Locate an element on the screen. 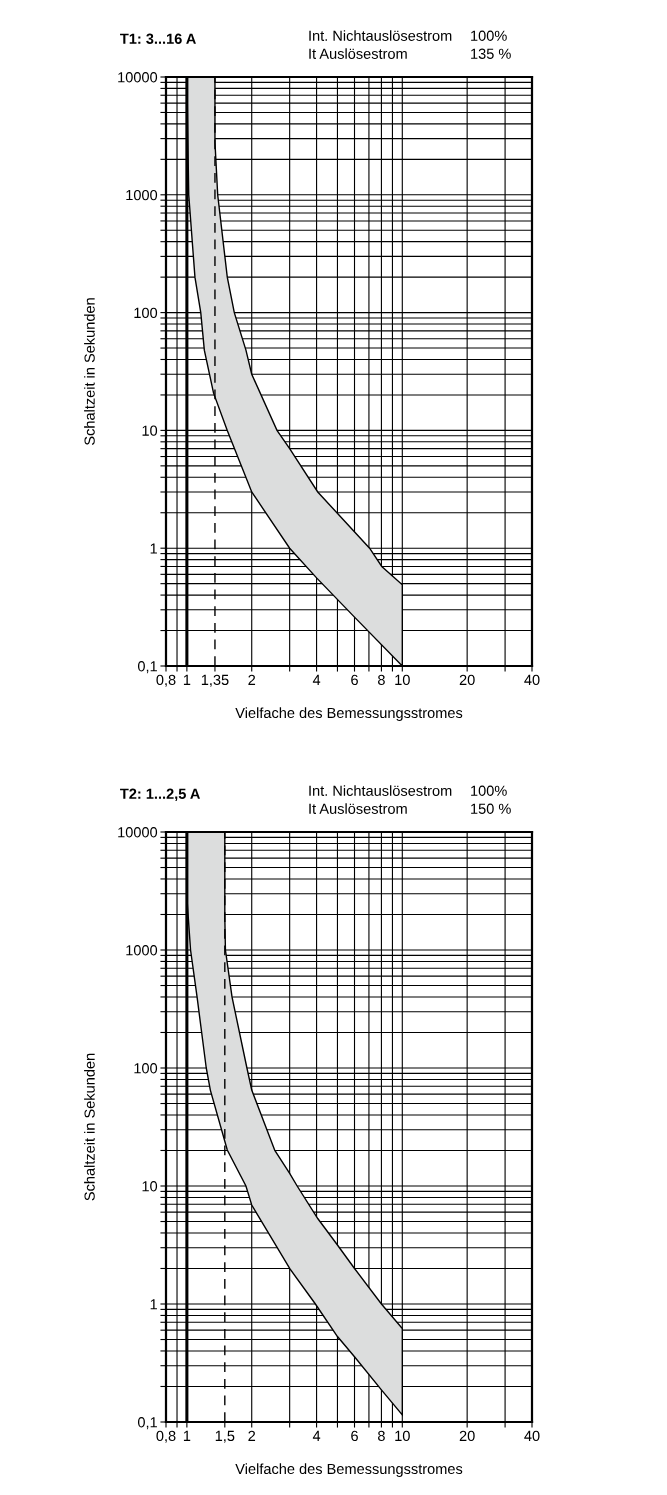 Image resolution: width=667 pixels, height=1495 pixels. chart-title: T1: 3...16 A is located at coordinates (158, 38).